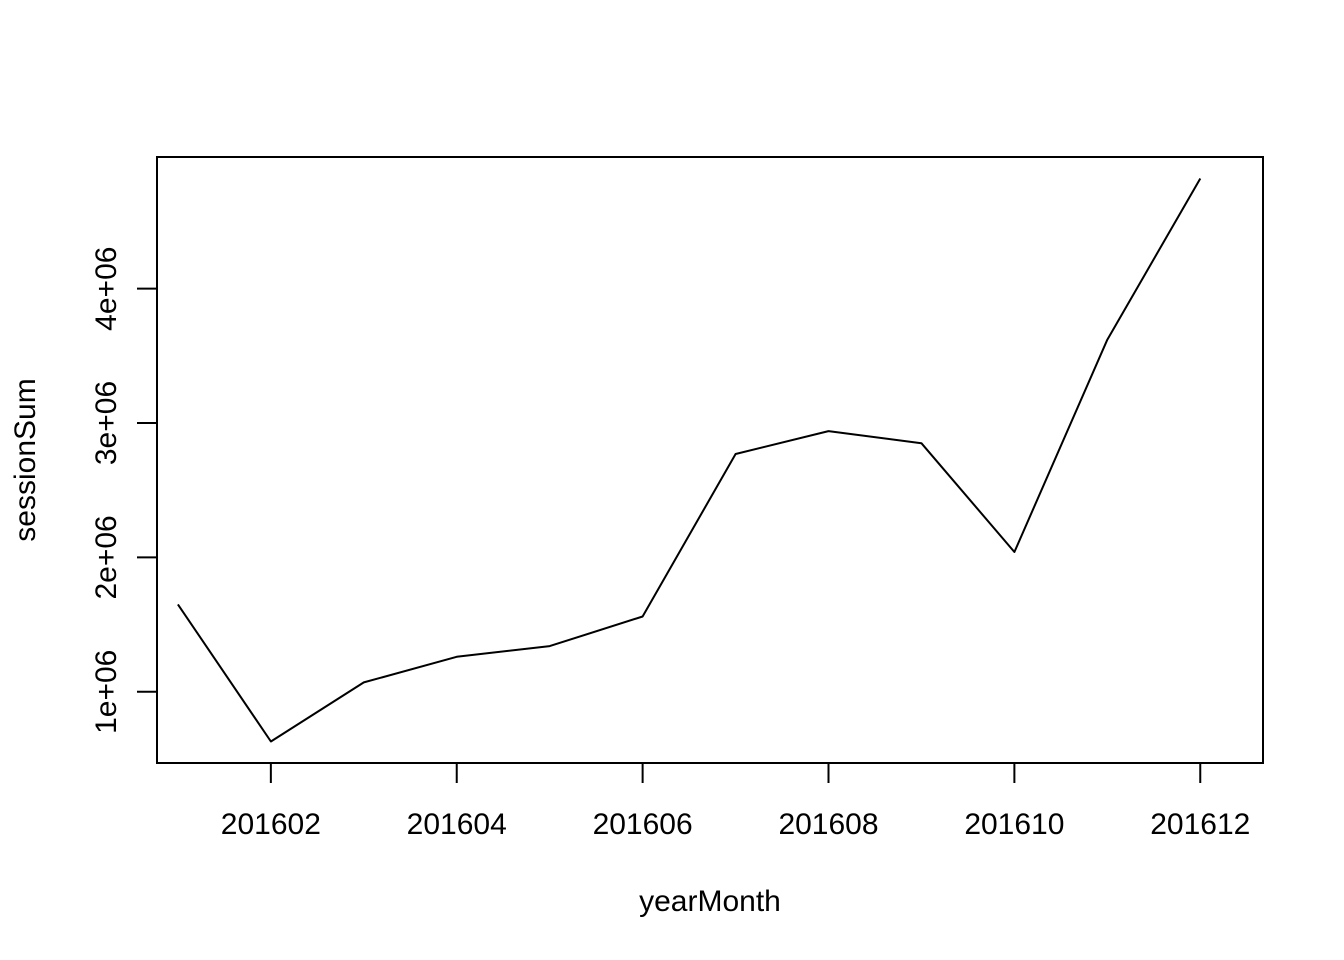  What do you see at coordinates (106, 289) in the screenshot?
I see `y-tick-label: 4e+06` at bounding box center [106, 289].